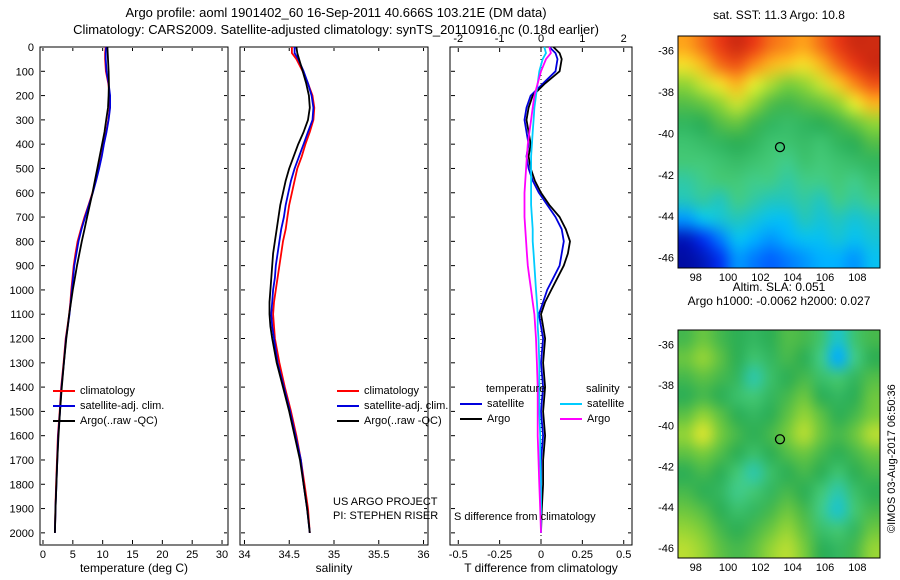  I want to click on sla-map-lat-tick-label: -42, so click(666, 467).